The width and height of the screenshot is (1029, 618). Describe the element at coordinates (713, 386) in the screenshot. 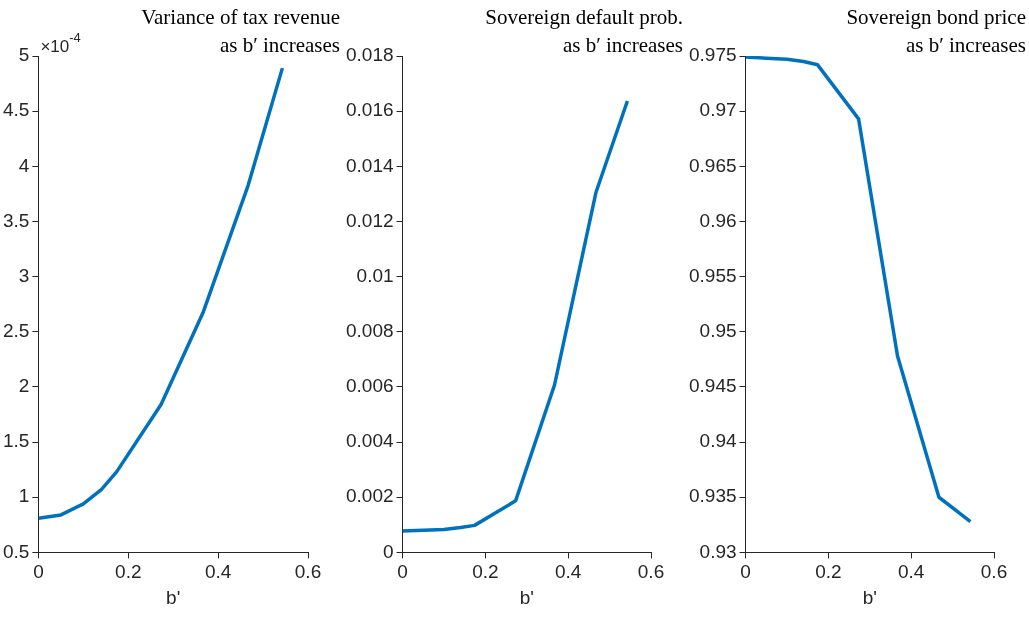

I see `y-tick-label: 0.945` at that location.